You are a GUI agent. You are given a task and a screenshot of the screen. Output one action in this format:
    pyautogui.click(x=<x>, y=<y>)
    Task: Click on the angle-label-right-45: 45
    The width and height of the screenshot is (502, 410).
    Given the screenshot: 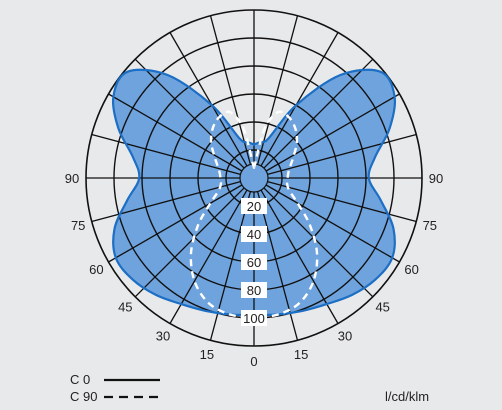 What is the action you would take?
    pyautogui.click(x=382, y=307)
    